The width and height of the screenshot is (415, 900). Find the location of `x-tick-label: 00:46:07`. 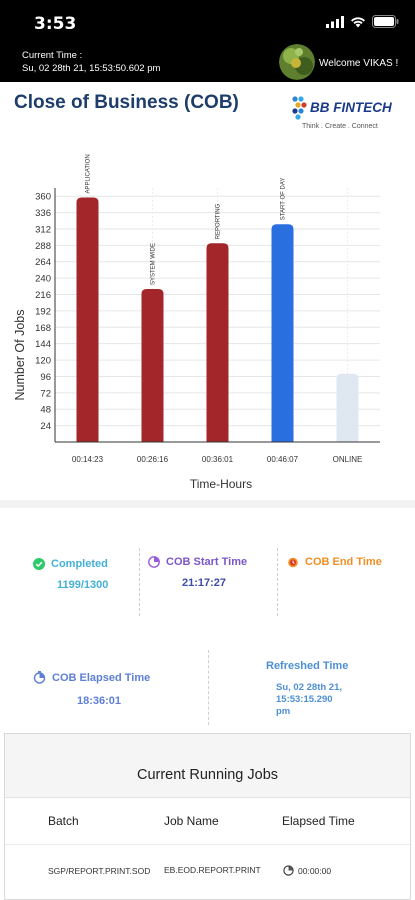

x-tick-label: 00:46:07 is located at coordinates (283, 459).